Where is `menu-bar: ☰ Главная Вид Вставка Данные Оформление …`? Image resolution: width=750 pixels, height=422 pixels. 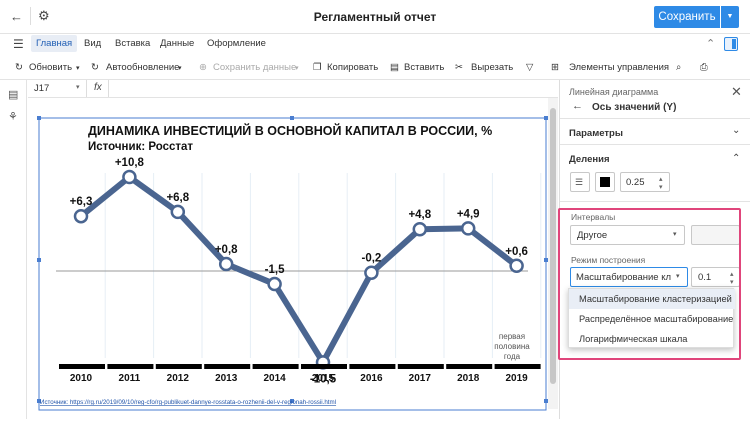
menu-bar: ☰ Главная Вид Вставка Данные Оформление … is located at coordinates (375, 45).